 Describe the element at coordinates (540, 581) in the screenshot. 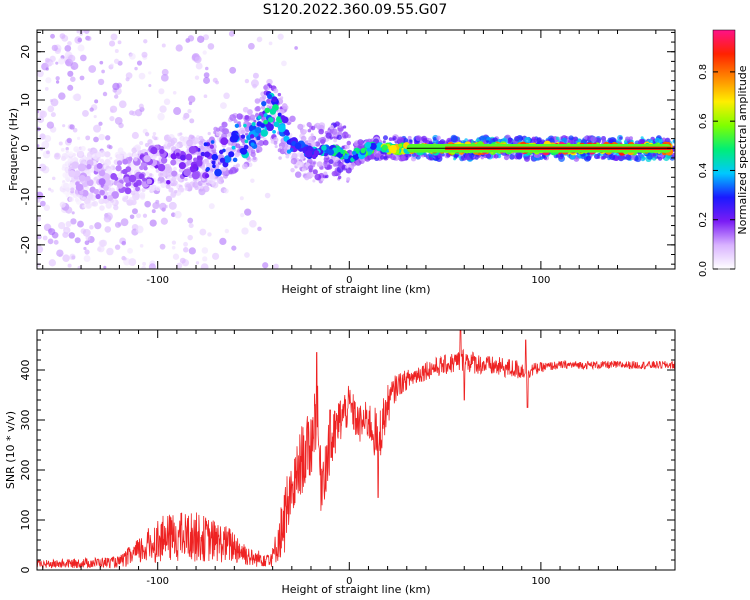

I see `x-tick-label: 100` at that location.